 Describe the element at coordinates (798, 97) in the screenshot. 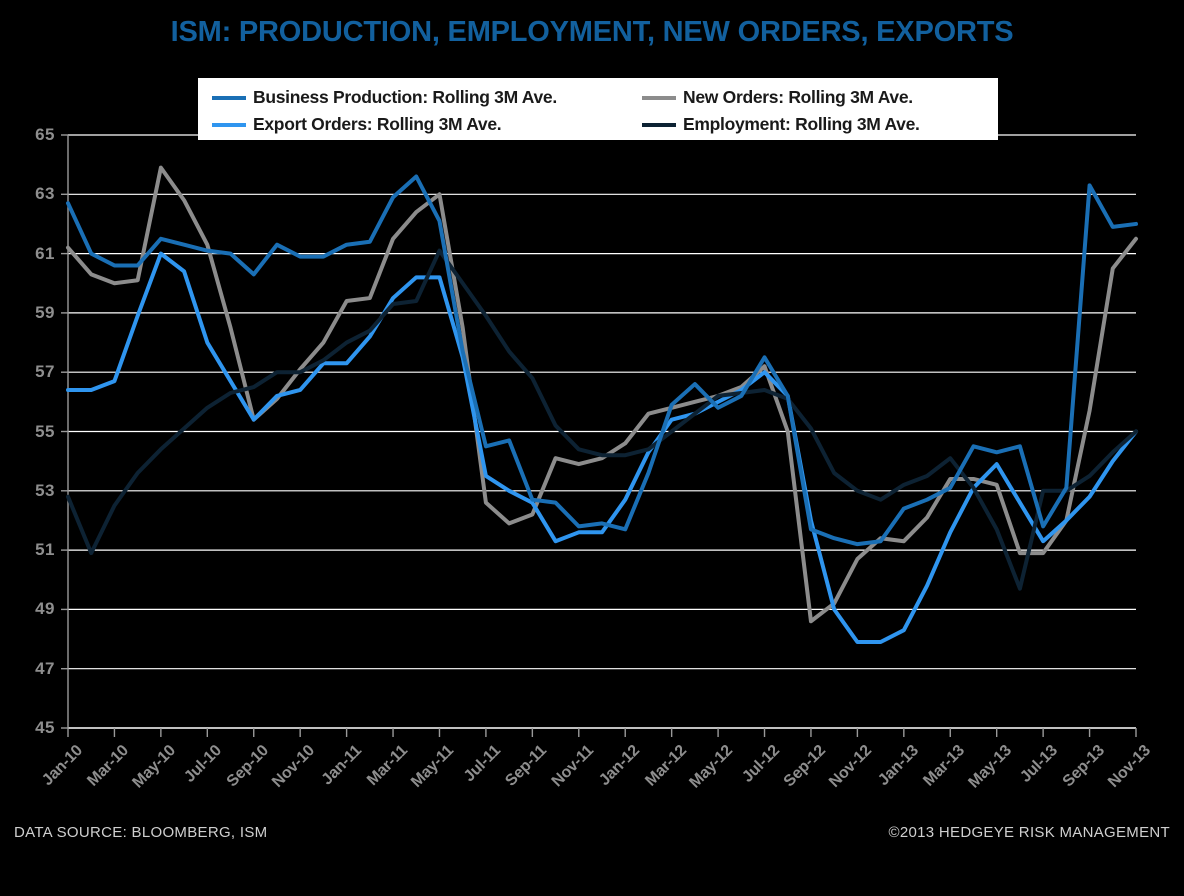

I see `legend-label: New Orders: Rolling 3M Ave.` at that location.